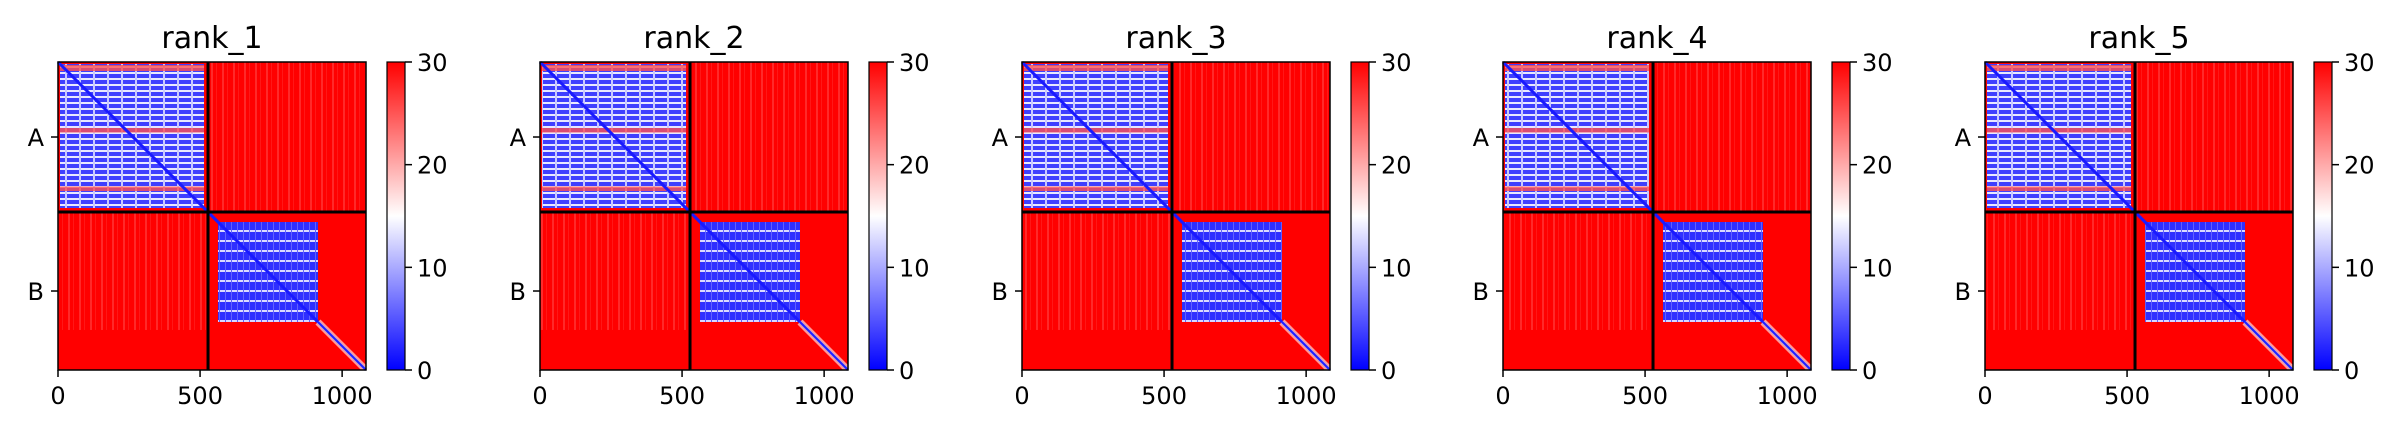 The image size is (2400, 438). Describe the element at coordinates (1656, 38) in the screenshot. I see `panel-title: rank_4` at that location.